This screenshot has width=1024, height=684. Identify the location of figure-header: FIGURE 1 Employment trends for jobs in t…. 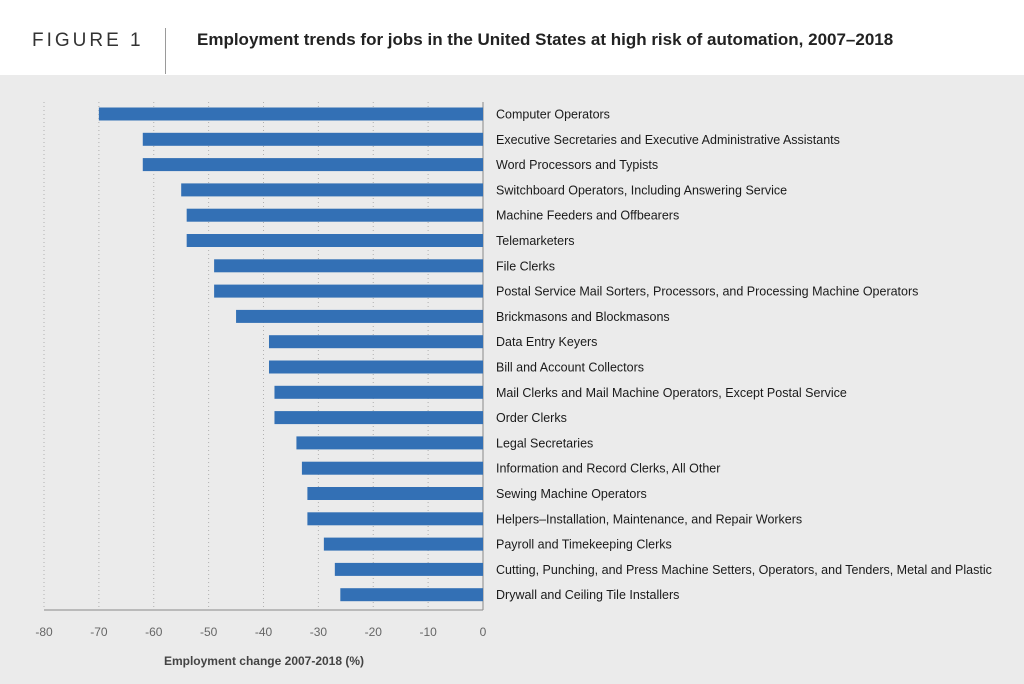
(512, 37).